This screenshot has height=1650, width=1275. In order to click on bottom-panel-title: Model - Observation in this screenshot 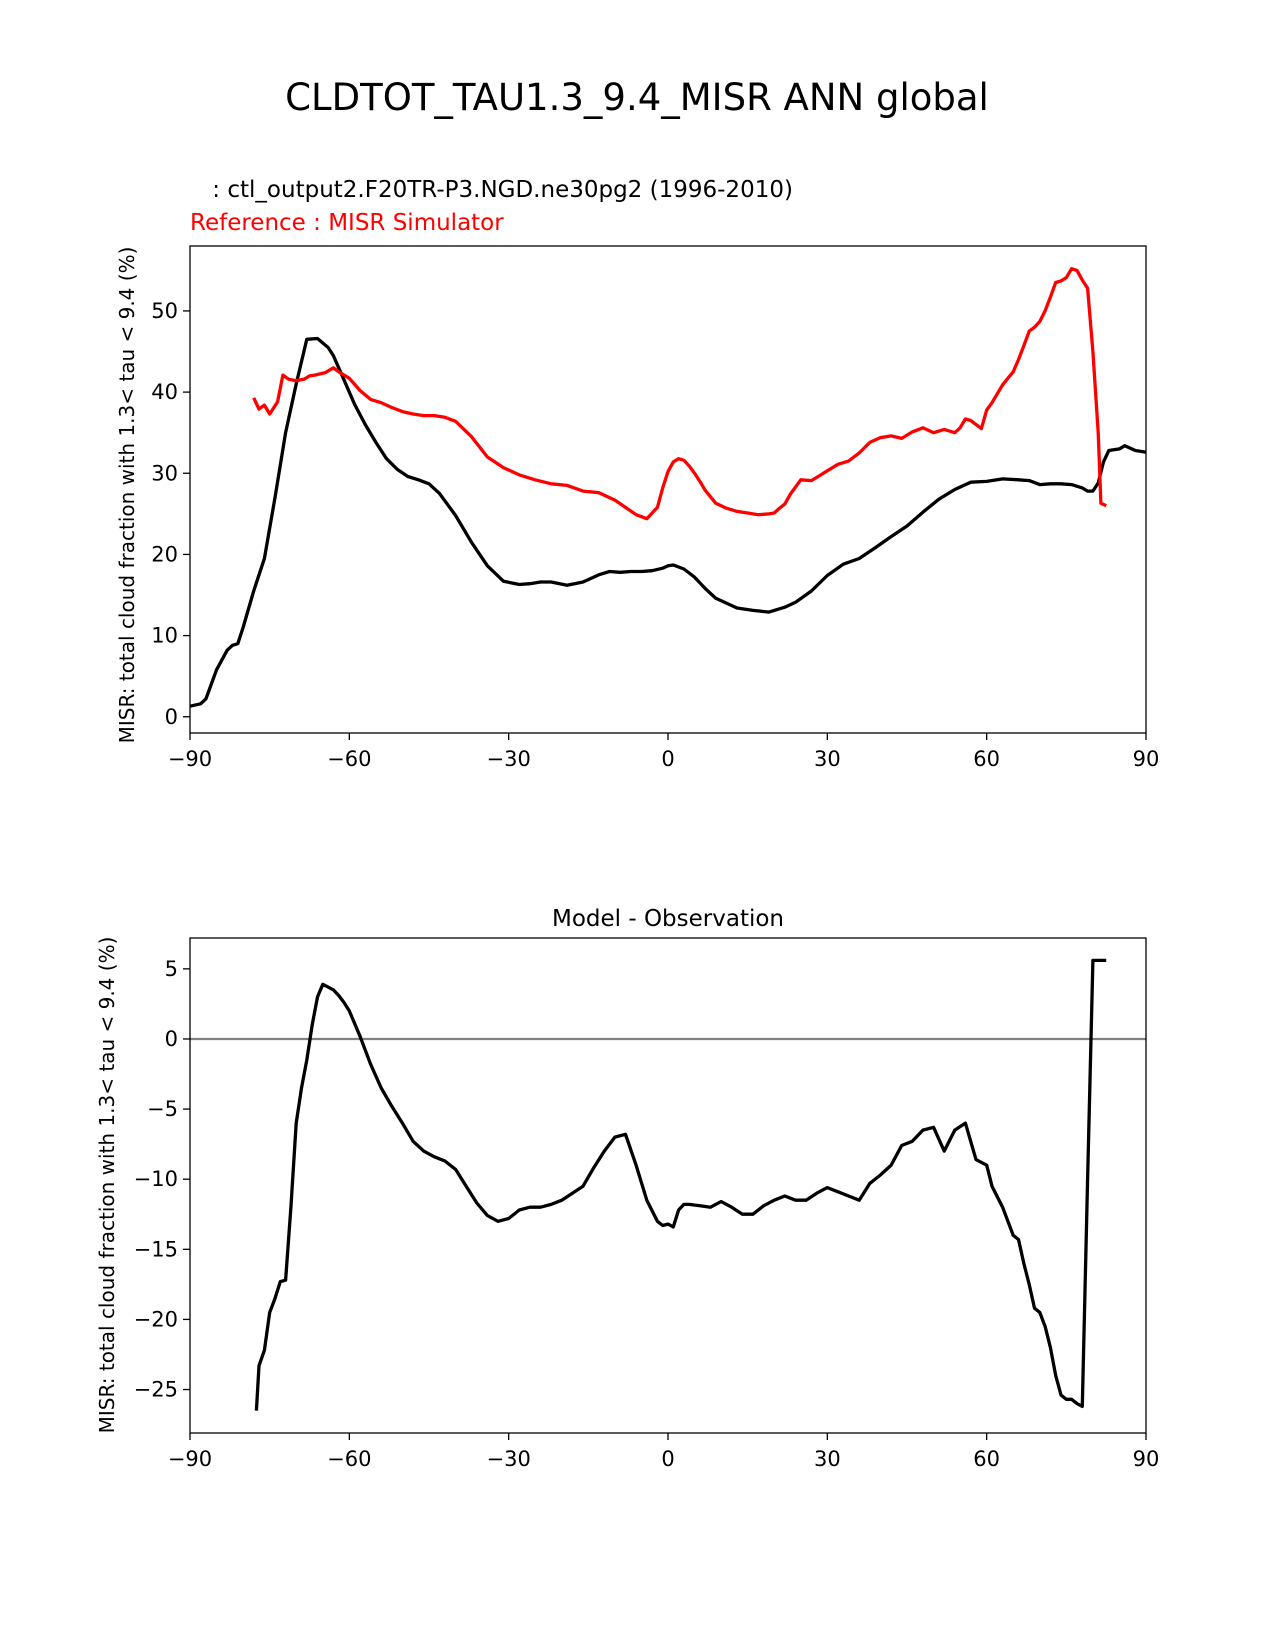, I will do `click(668, 919)`.